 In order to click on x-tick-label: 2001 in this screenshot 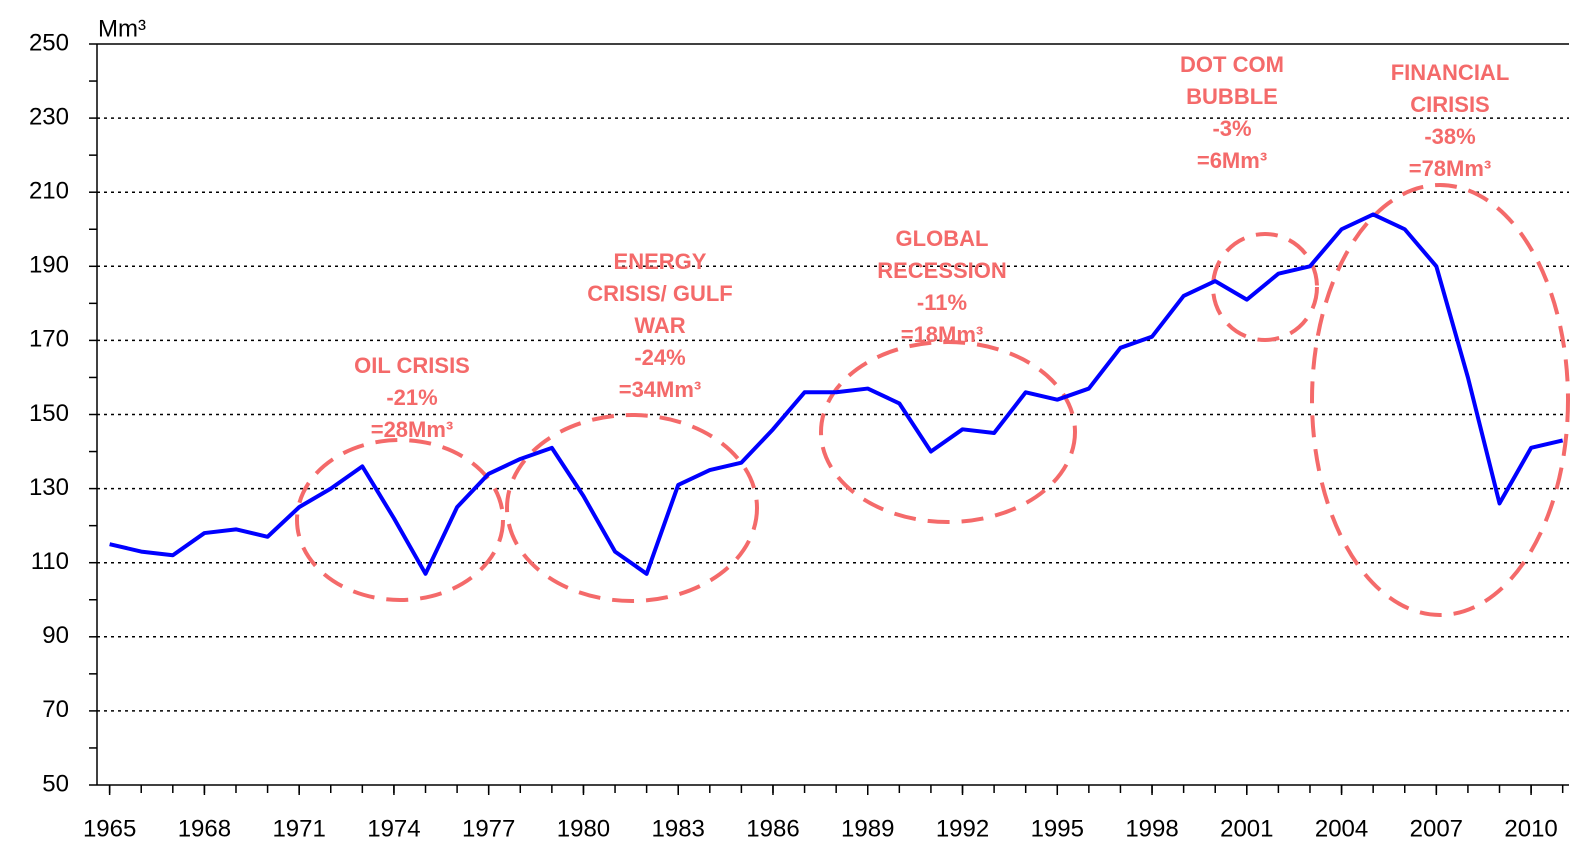, I will do `click(1246, 828)`.